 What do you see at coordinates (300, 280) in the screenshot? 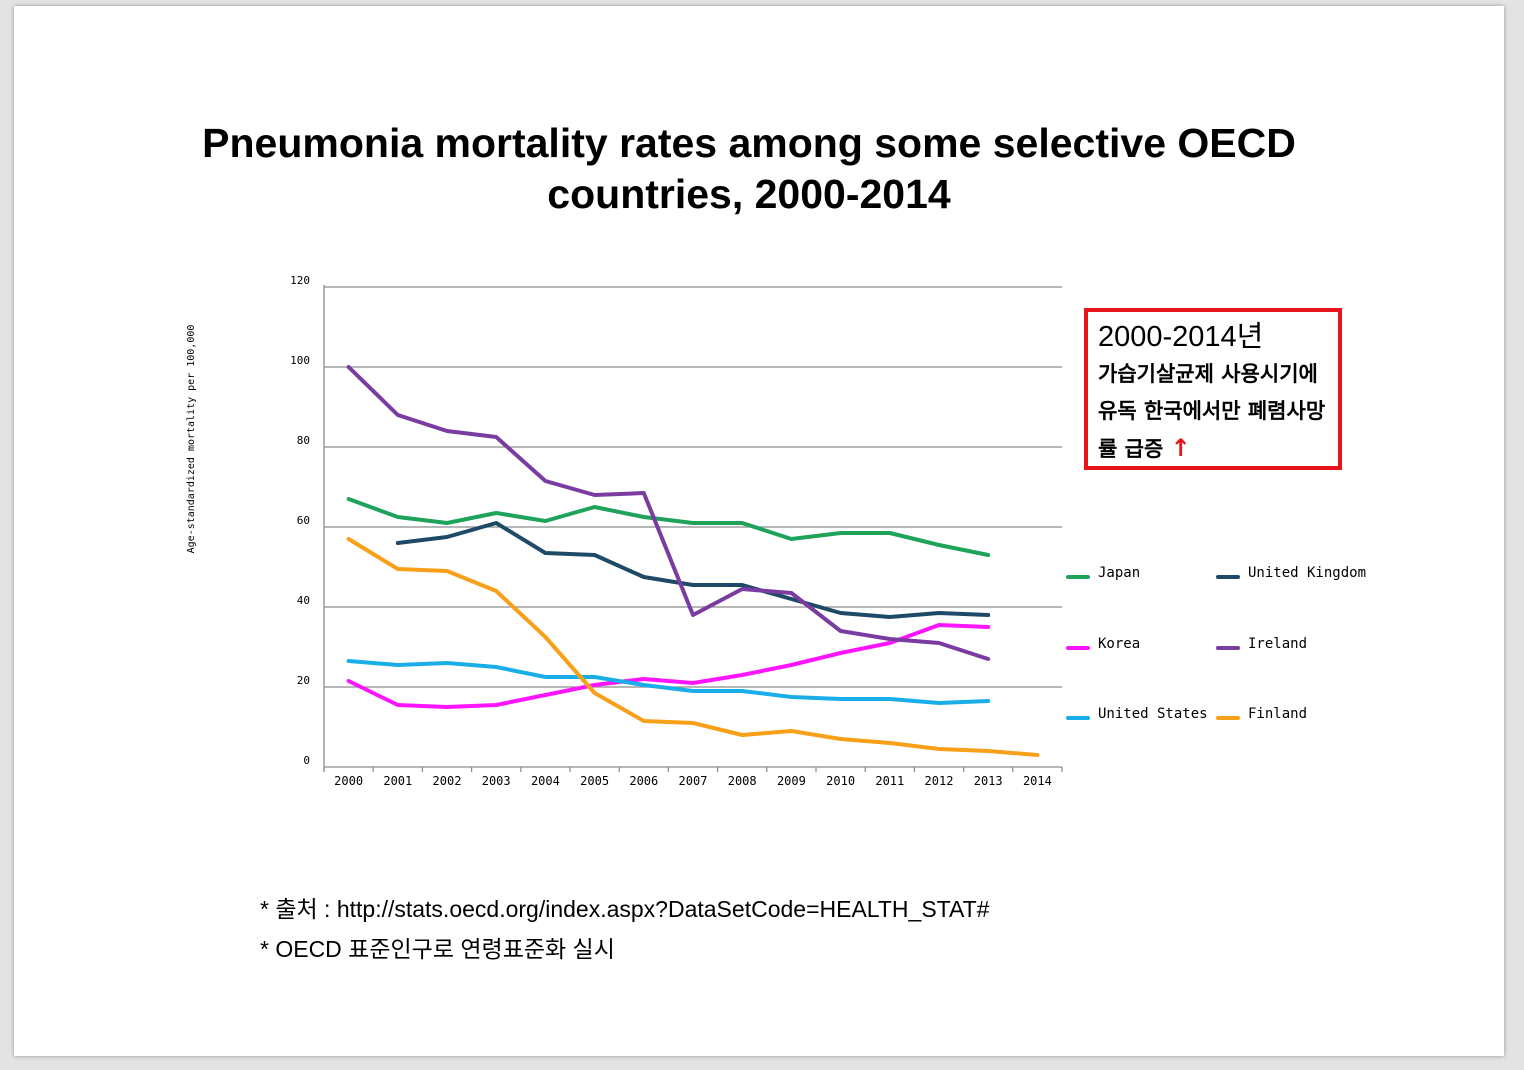
I see `y-tick-label: 120` at bounding box center [300, 280].